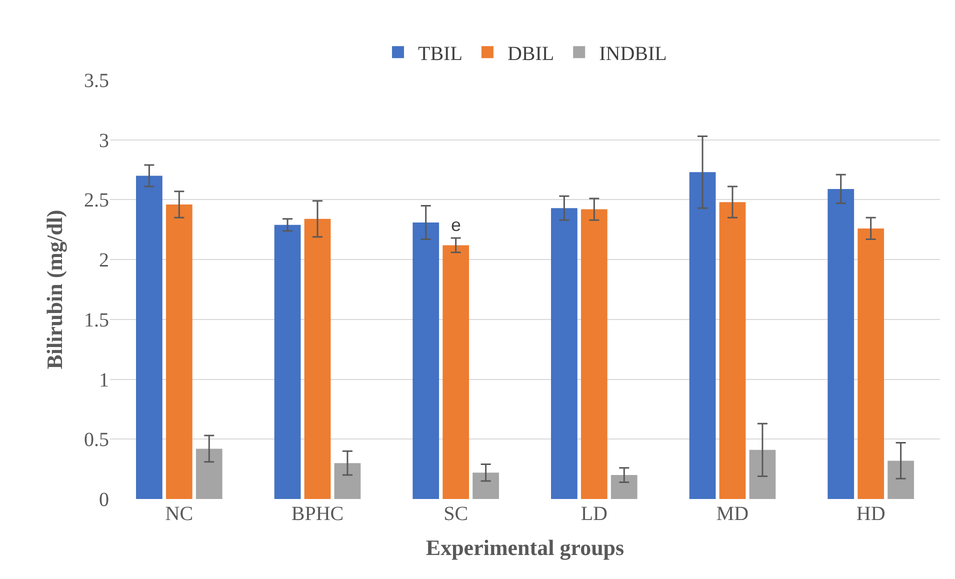  Describe the element at coordinates (179, 514) in the screenshot. I see `x-tick-label: NC` at that location.